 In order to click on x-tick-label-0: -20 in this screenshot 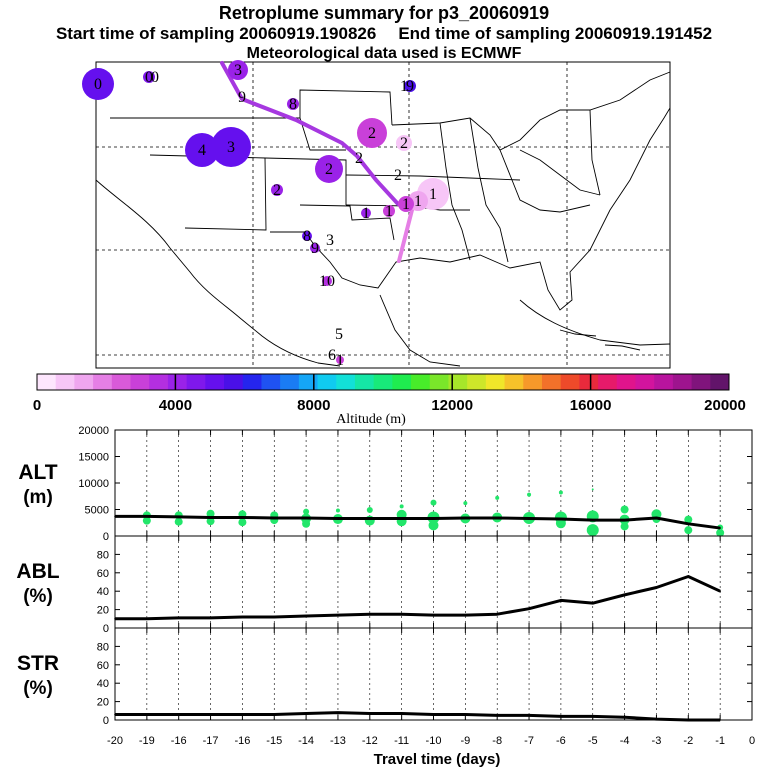, I will do `click(115, 741)`.